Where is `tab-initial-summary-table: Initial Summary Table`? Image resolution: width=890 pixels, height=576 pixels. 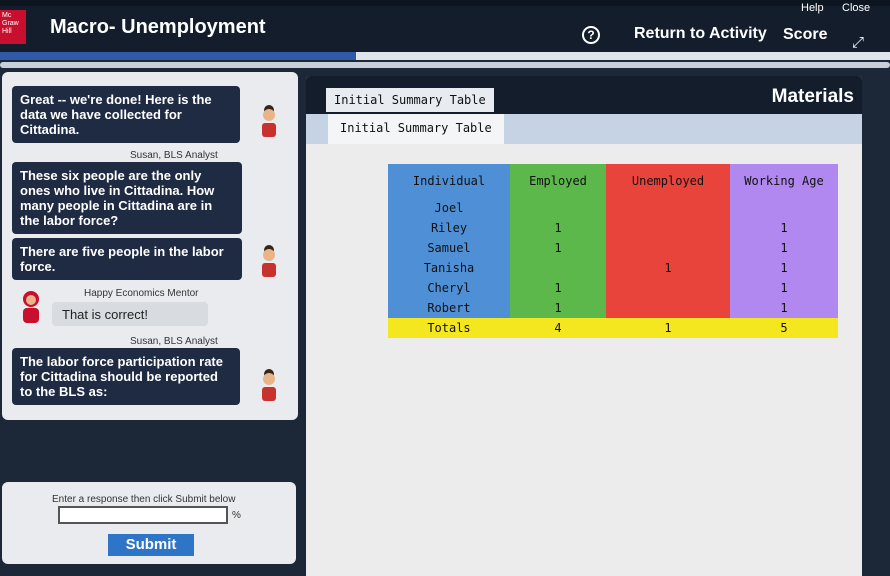
tab-initial-summary-table: Initial Summary Table is located at coordinates (410, 100).